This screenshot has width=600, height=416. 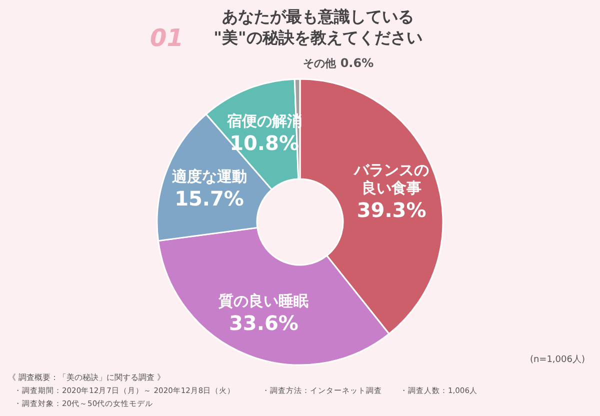 I want to click on text: (n=1,006人), so click(x=557, y=359).